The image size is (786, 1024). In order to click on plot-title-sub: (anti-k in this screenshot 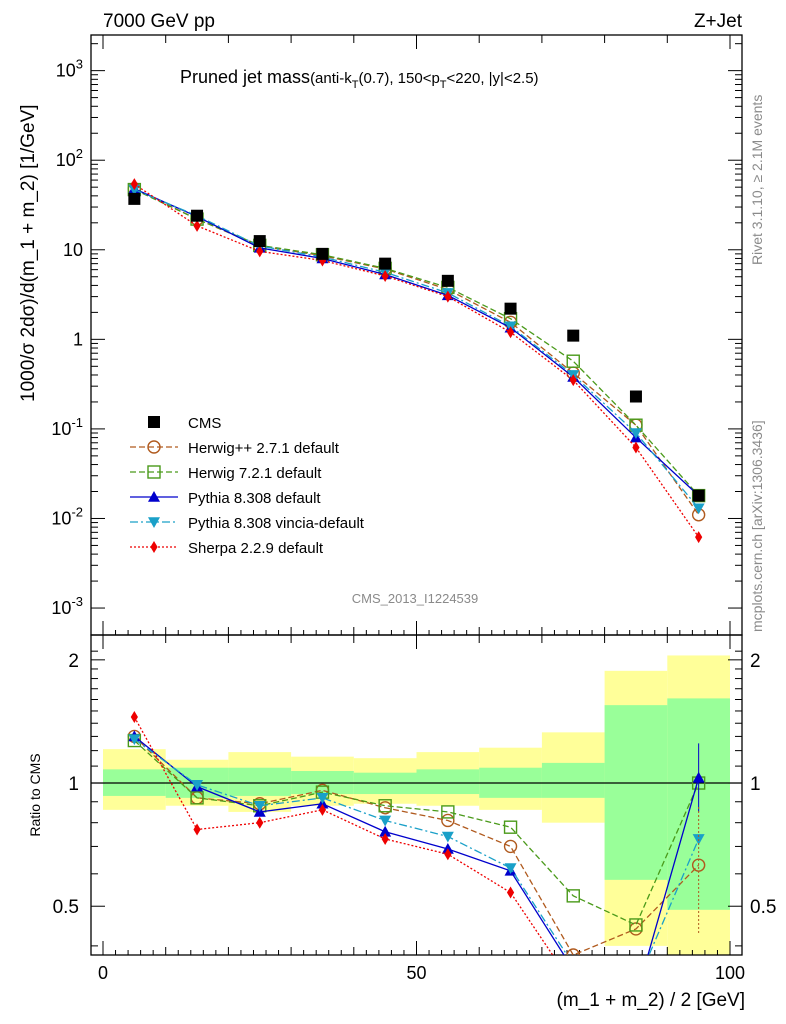, I will do `click(331, 78)`.